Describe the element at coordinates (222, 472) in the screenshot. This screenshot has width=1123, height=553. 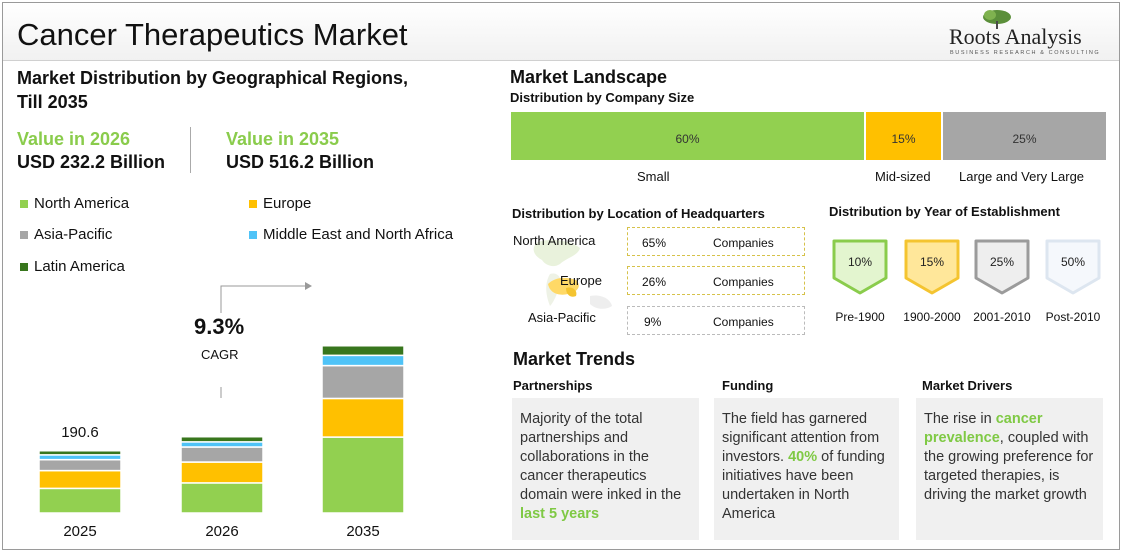
I see `bar-segment-europe-2026` at that location.